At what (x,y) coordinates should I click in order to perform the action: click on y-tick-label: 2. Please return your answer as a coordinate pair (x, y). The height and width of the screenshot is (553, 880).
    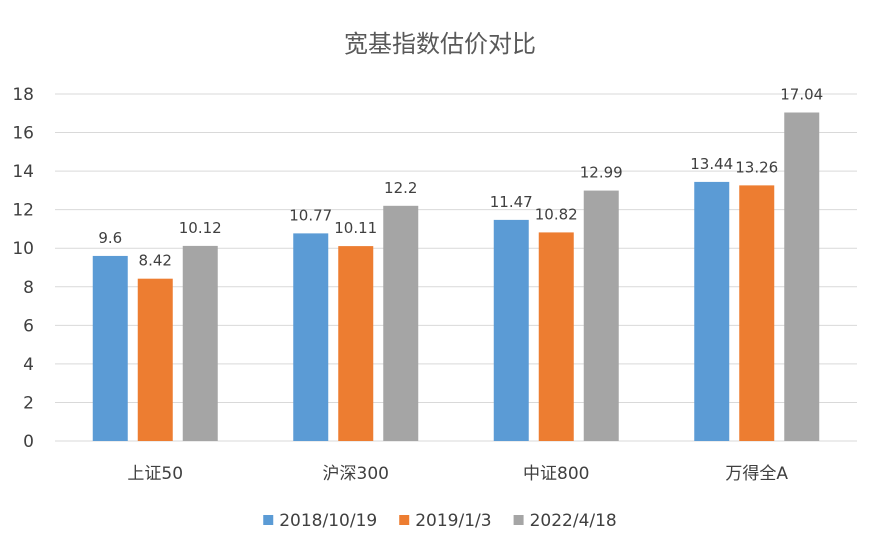
    Looking at the image, I should click on (28, 403).